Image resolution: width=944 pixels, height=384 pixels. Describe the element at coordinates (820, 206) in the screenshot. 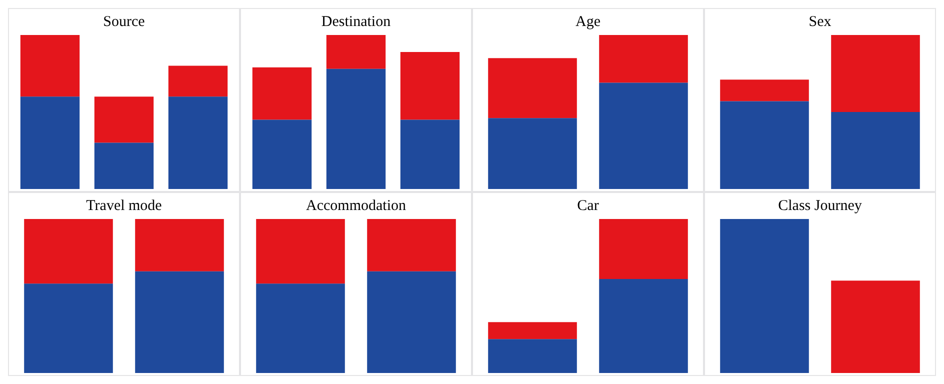

I see `chart-title: Class Journey` at that location.